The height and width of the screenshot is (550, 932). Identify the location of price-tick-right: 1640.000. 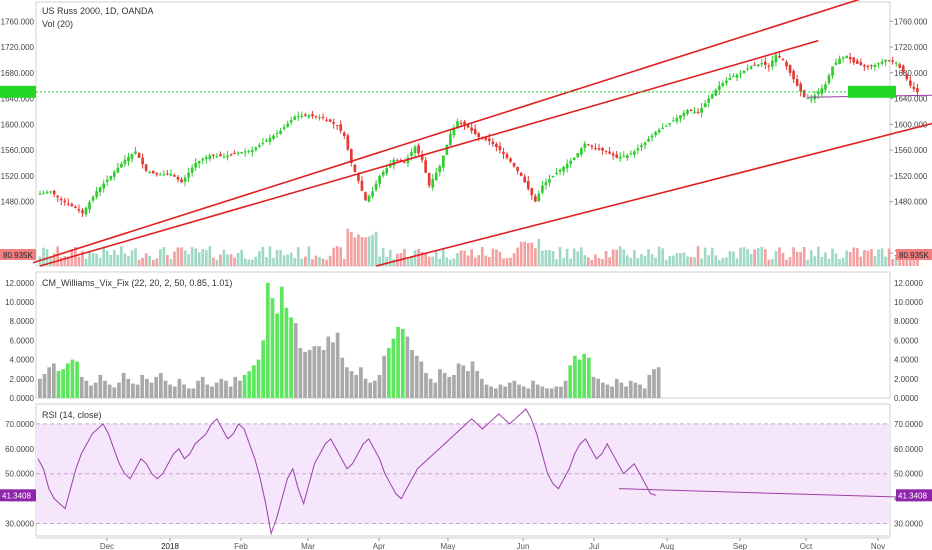
(911, 99).